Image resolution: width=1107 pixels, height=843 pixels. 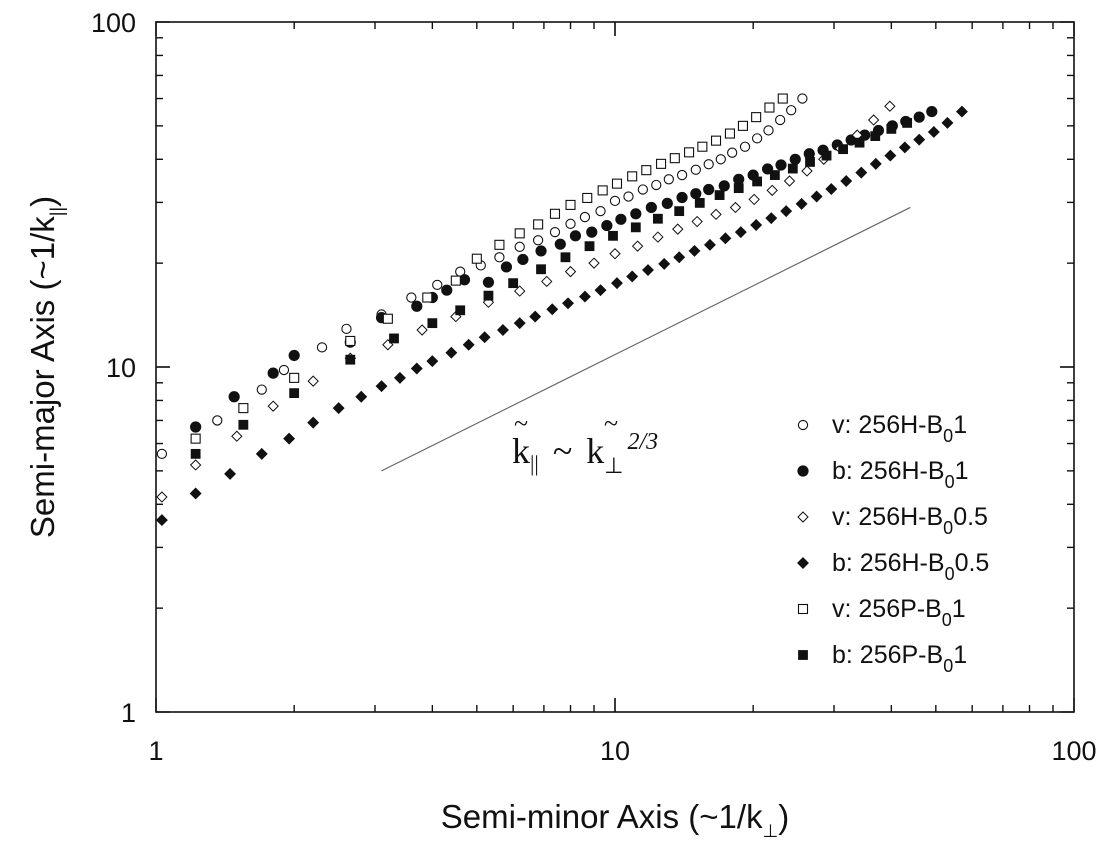 What do you see at coordinates (910, 566) in the screenshot?
I see `legend-label: b: 256H-B00.5` at bounding box center [910, 566].